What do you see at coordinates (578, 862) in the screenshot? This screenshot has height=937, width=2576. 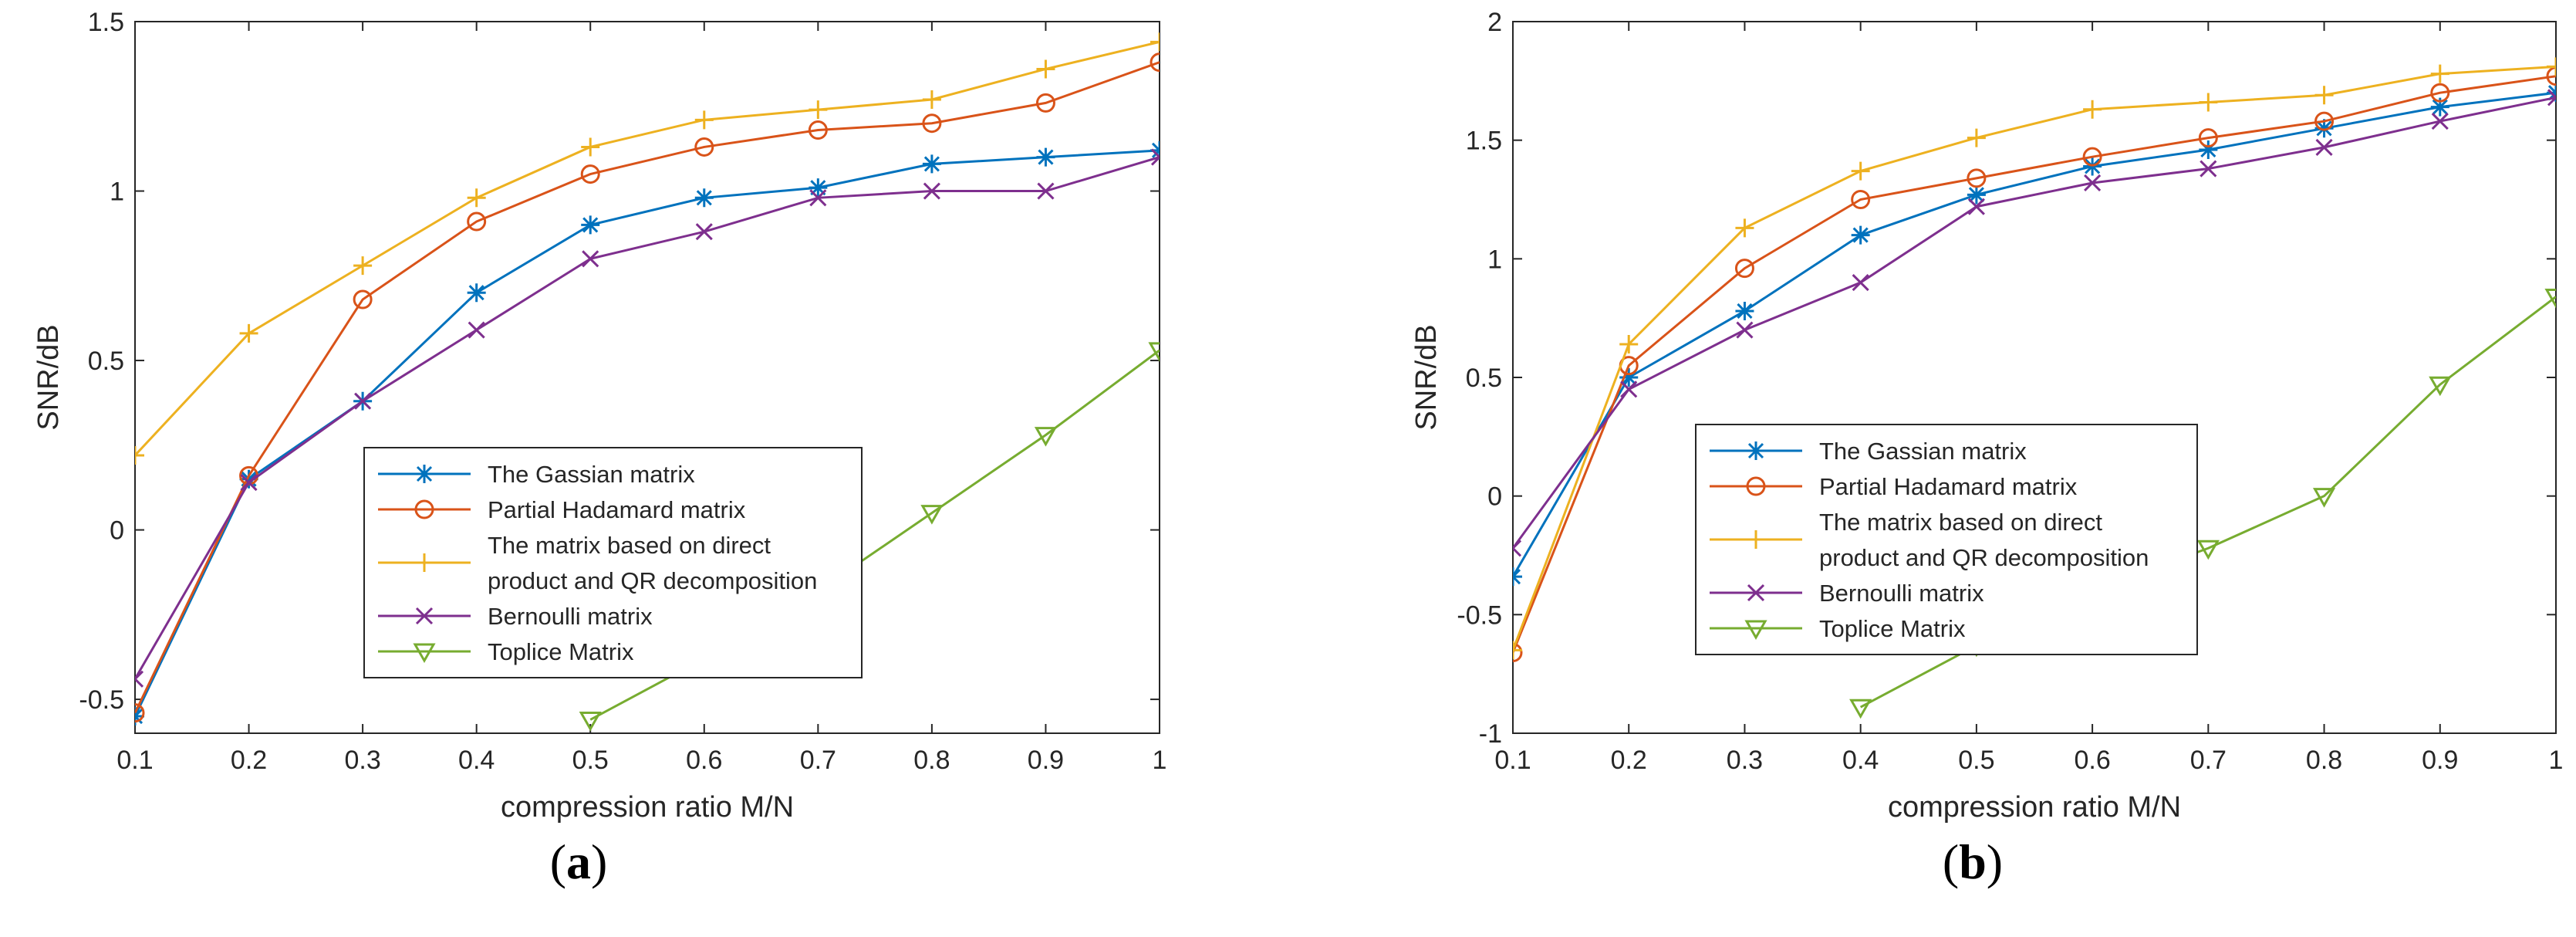 I see `caption-a: (a)` at bounding box center [578, 862].